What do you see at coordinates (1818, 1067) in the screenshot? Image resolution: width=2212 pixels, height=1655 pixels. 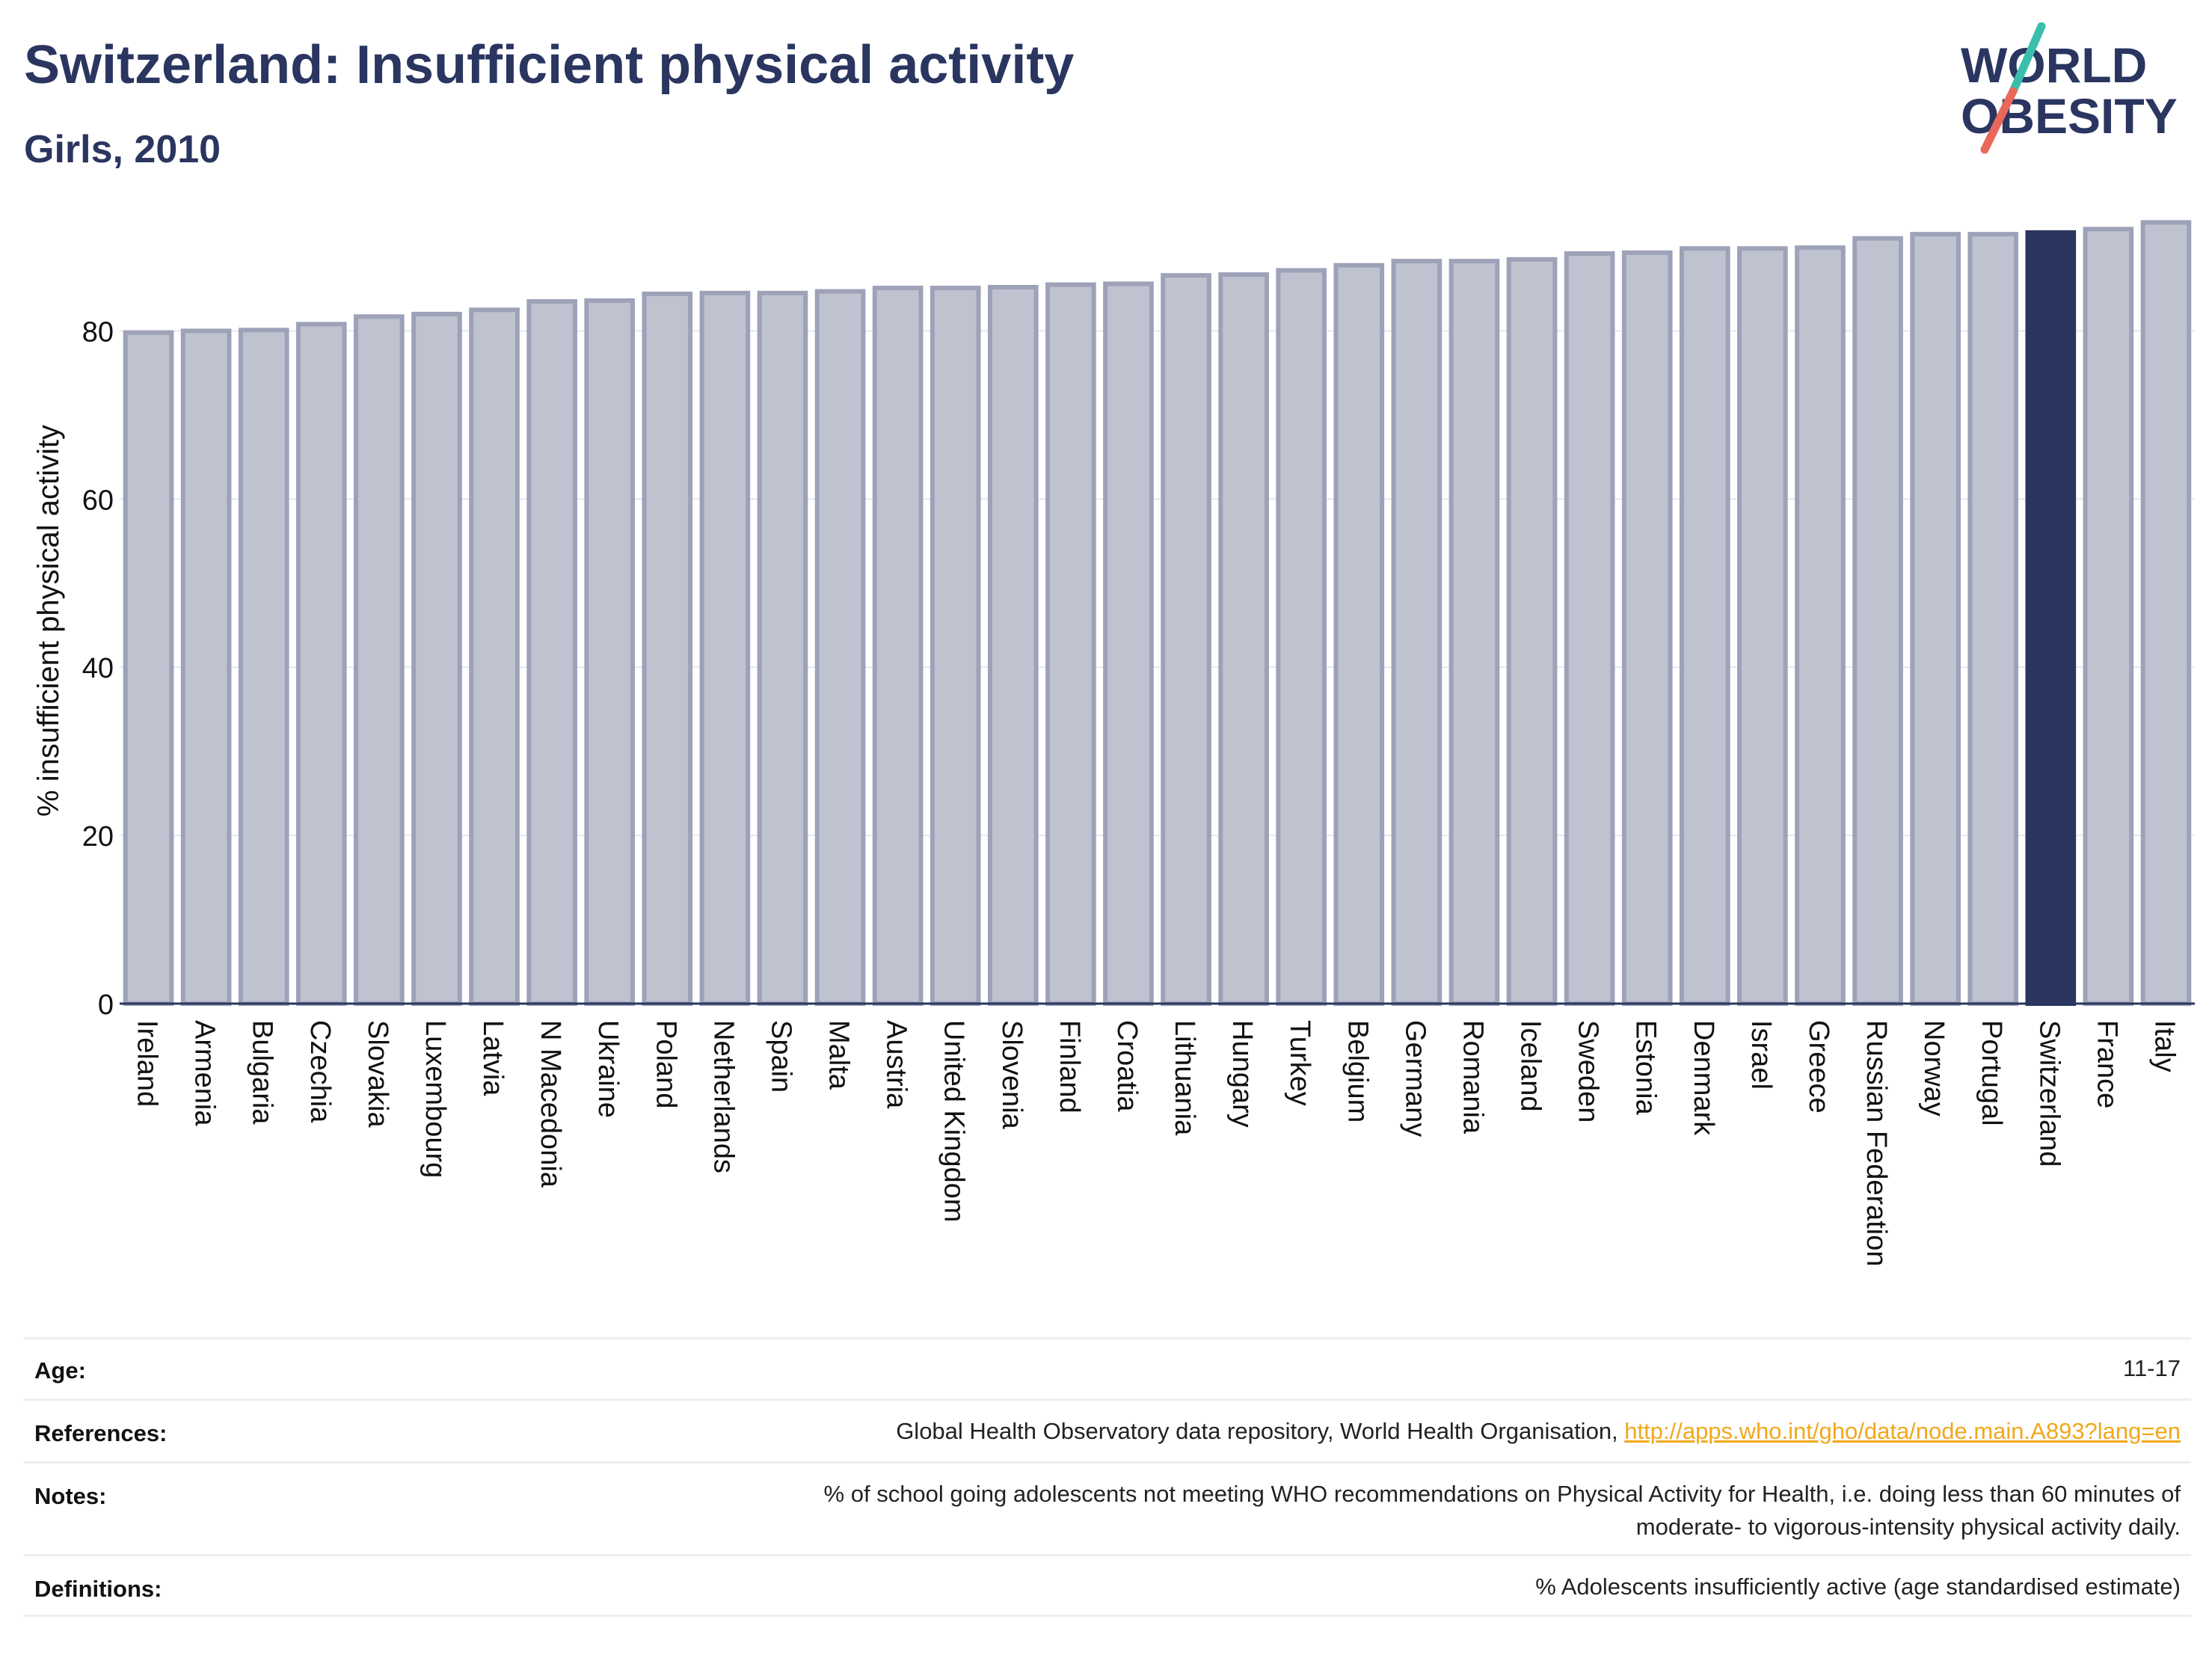 I see `x-tick-label: Greece` at bounding box center [1818, 1067].